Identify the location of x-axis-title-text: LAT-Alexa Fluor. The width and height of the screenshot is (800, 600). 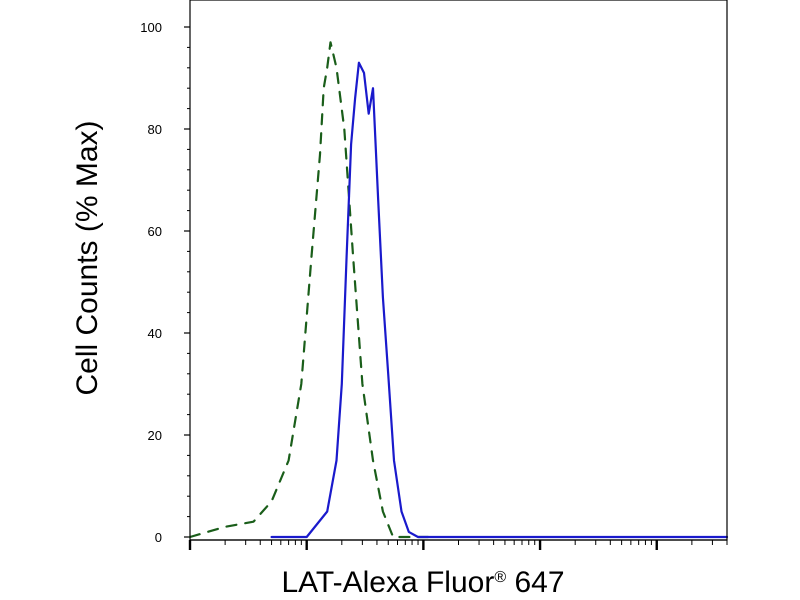
(387, 582).